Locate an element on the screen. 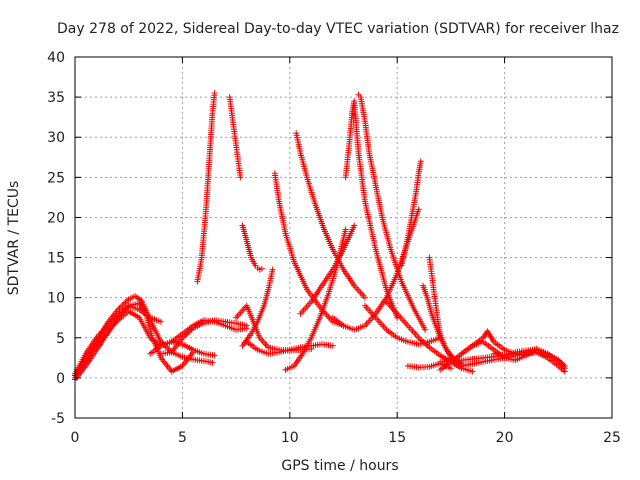  y-tick-label: 0 is located at coordinates (60, 379).